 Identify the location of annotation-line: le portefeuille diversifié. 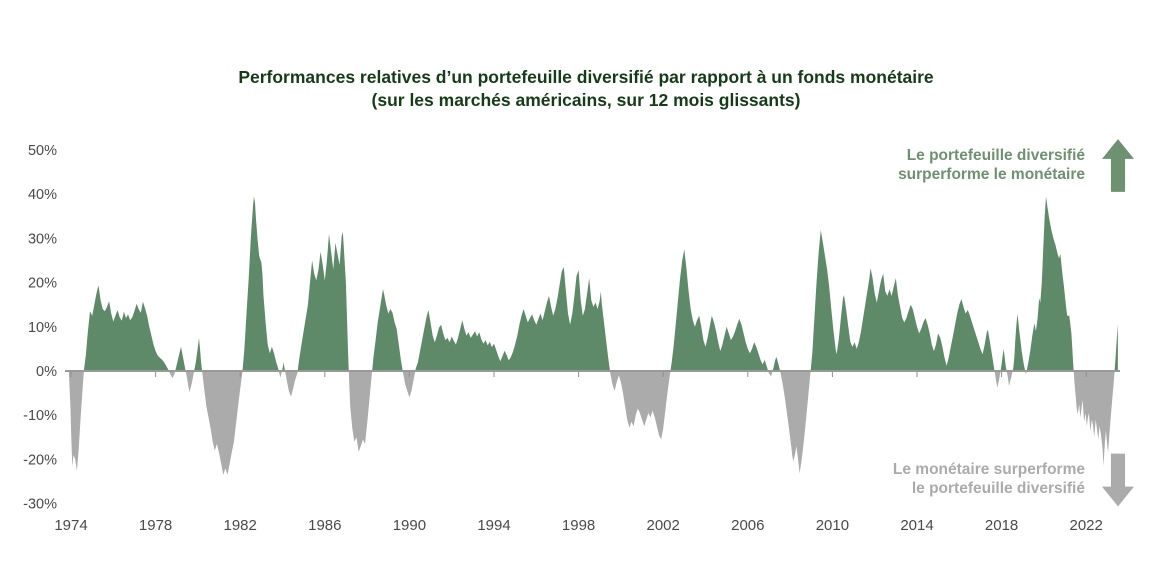
(998, 488).